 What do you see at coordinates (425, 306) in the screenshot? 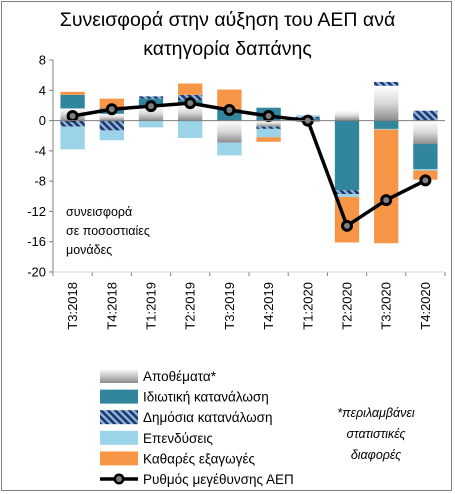
I see `x-tick-label: Τ4:2020` at bounding box center [425, 306].